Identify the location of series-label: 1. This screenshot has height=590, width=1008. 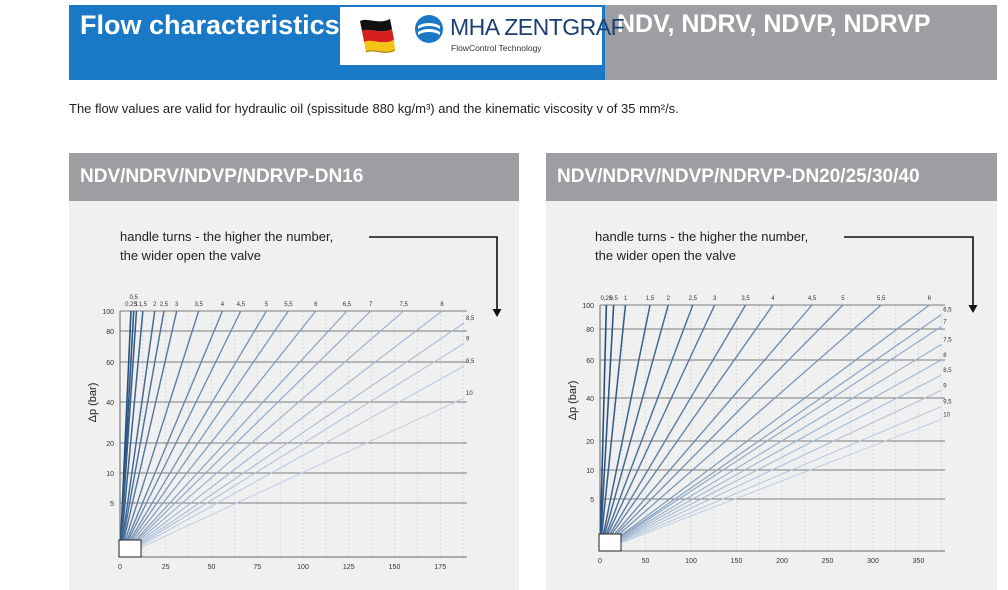
(137, 305).